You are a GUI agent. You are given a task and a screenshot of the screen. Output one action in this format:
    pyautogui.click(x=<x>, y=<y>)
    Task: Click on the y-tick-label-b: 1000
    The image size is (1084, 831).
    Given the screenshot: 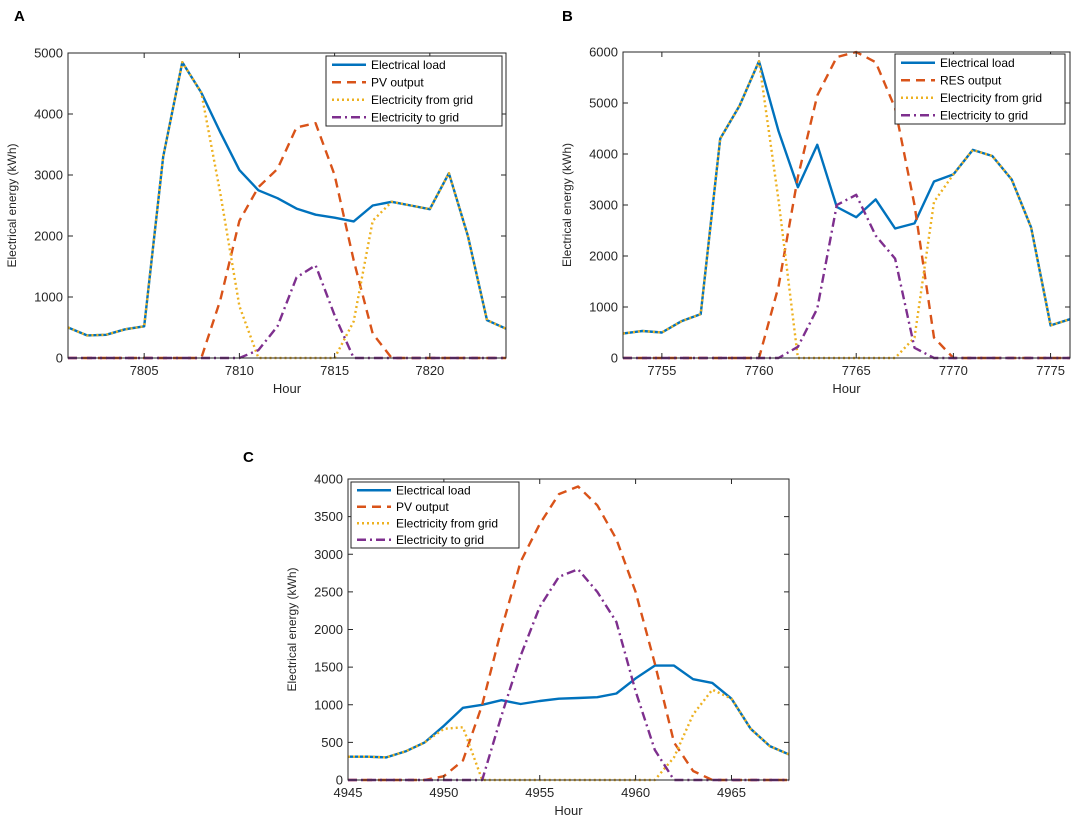 What is the action you would take?
    pyautogui.click(x=603, y=307)
    